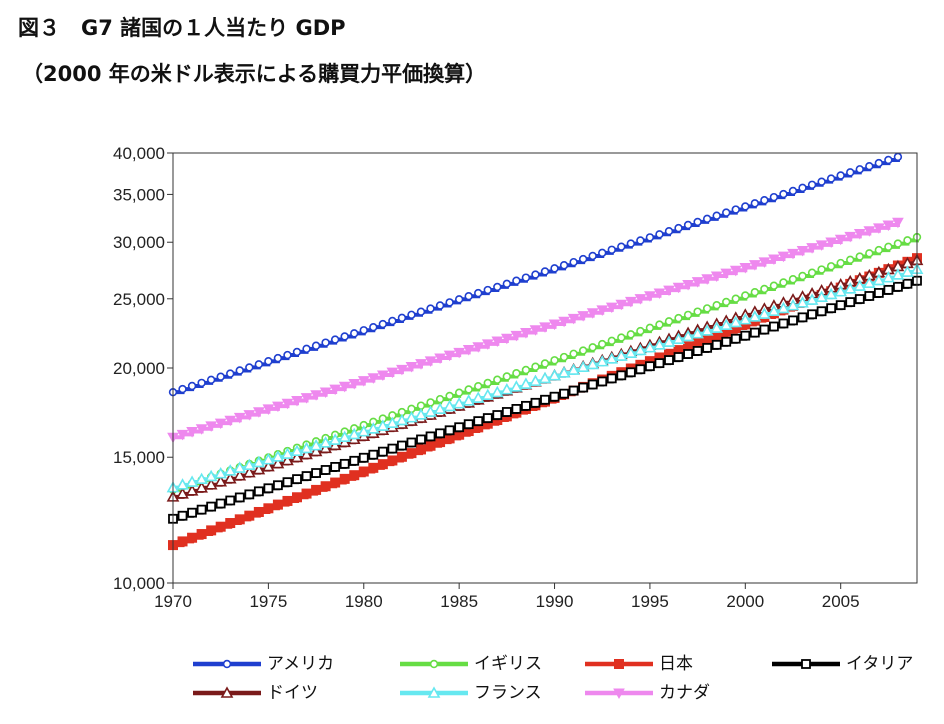 Image resolution: width=944 pixels, height=724 pixels. I want to click on x-tick-label: 1995, so click(650, 601).